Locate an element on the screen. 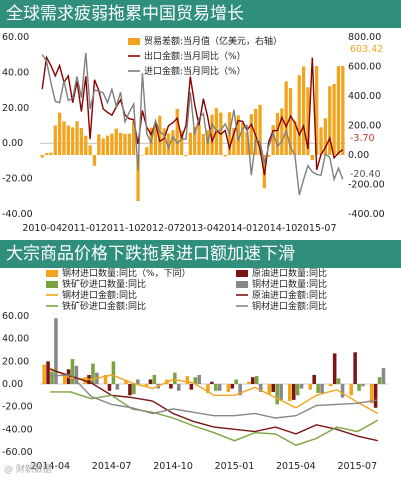 The height and width of the screenshot is (478, 401). y-axis-tick: -40.00 is located at coordinates (17, 429).